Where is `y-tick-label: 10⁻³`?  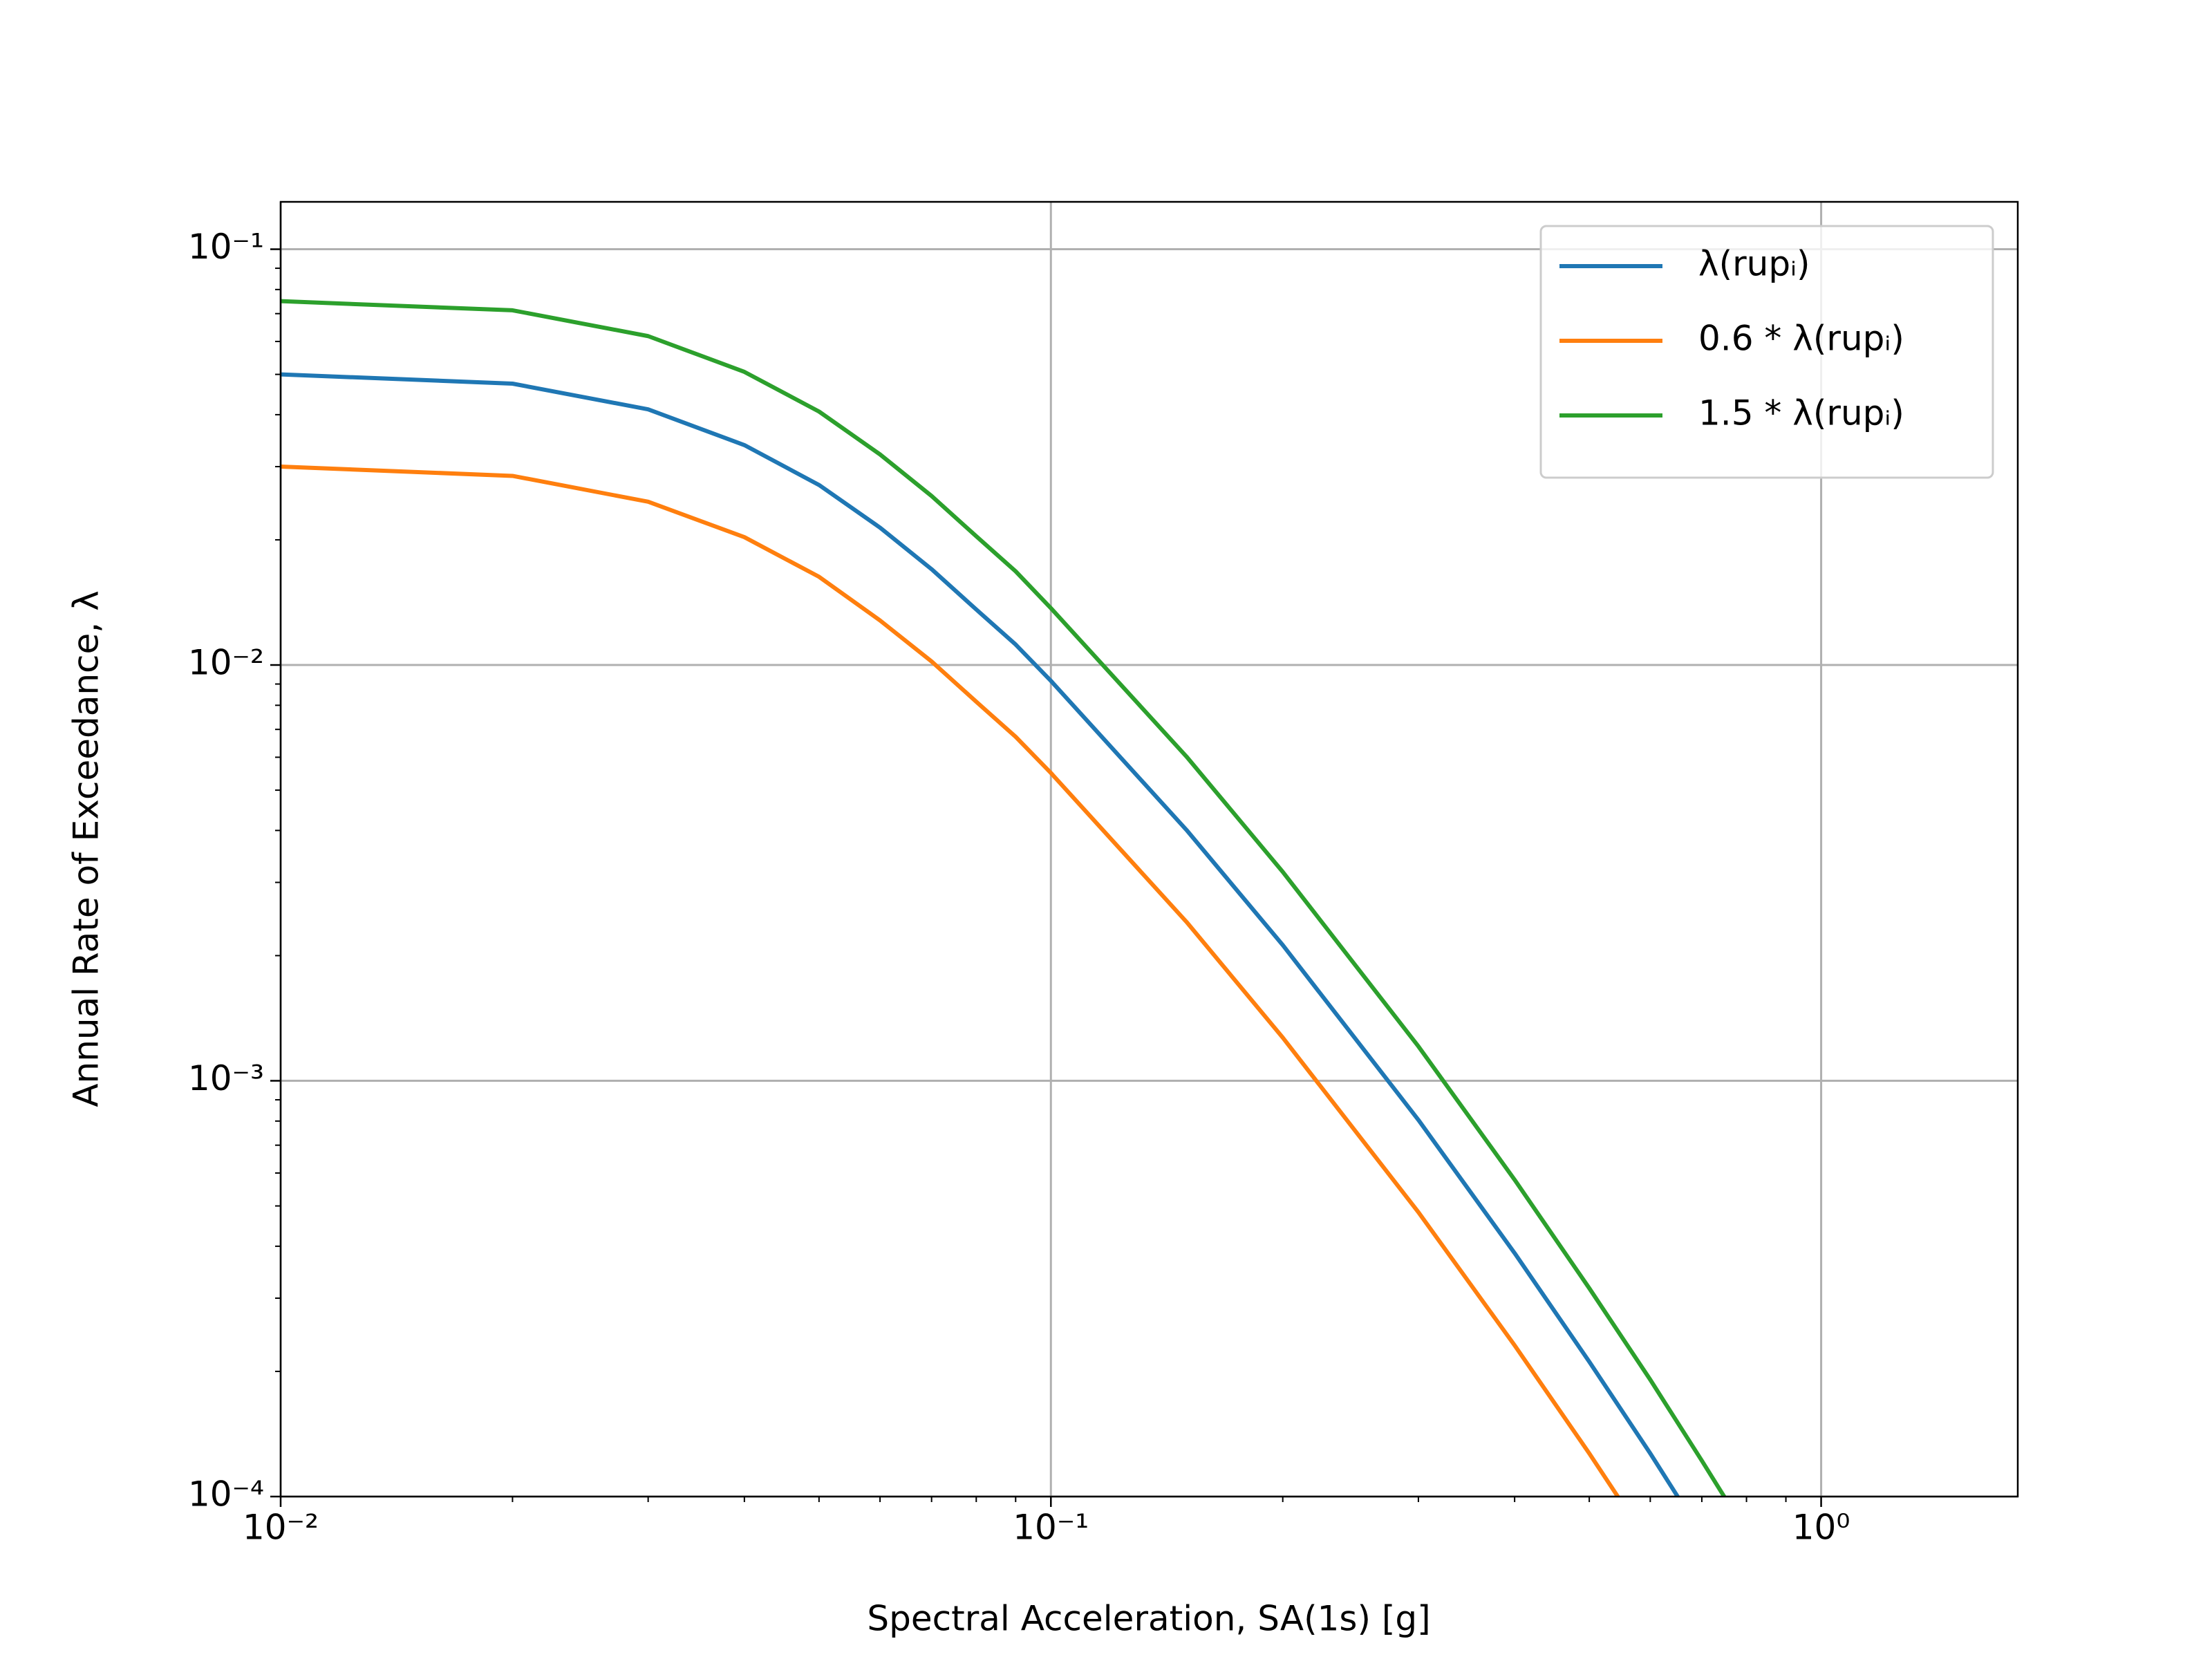
y-tick-label: 10⁻³ is located at coordinates (226, 1078).